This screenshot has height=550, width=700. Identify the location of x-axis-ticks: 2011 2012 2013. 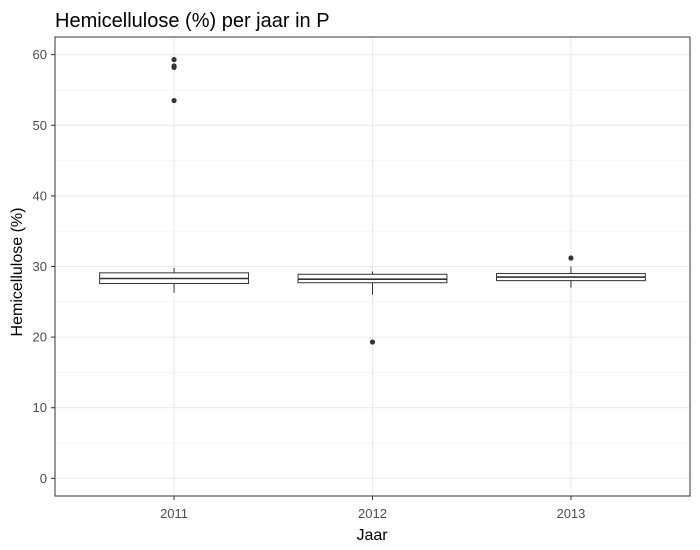
(372, 508).